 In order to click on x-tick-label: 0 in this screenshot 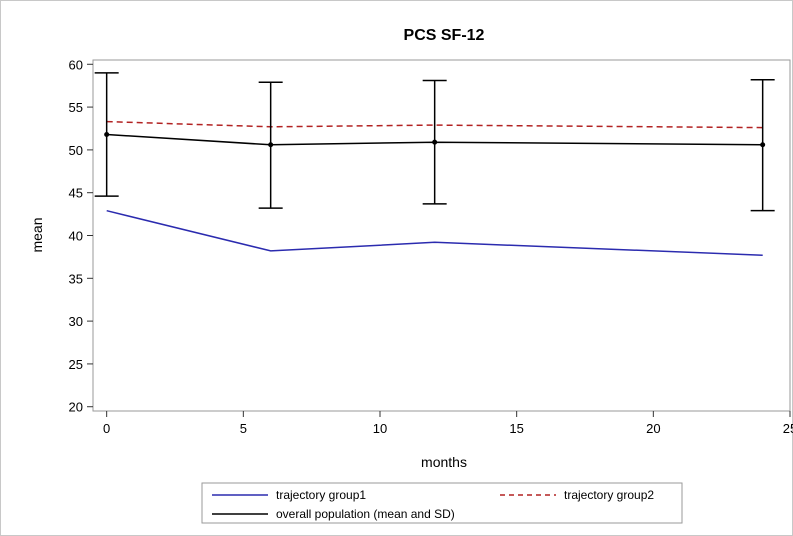, I will do `click(106, 428)`.